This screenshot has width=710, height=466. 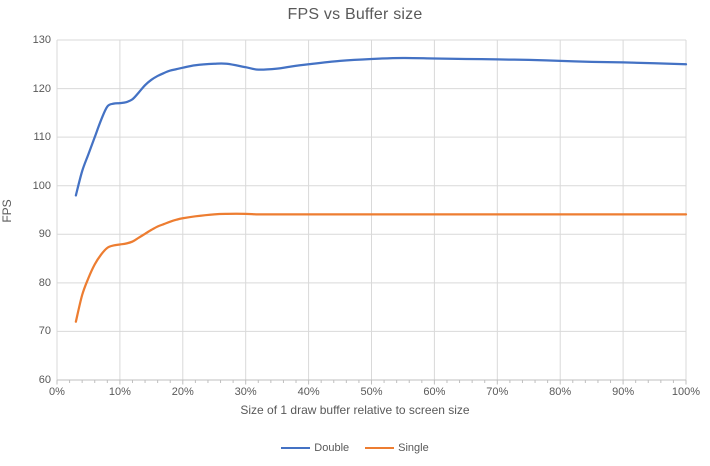 What do you see at coordinates (182, 392) in the screenshot?
I see `x-tick-label: 20%` at bounding box center [182, 392].